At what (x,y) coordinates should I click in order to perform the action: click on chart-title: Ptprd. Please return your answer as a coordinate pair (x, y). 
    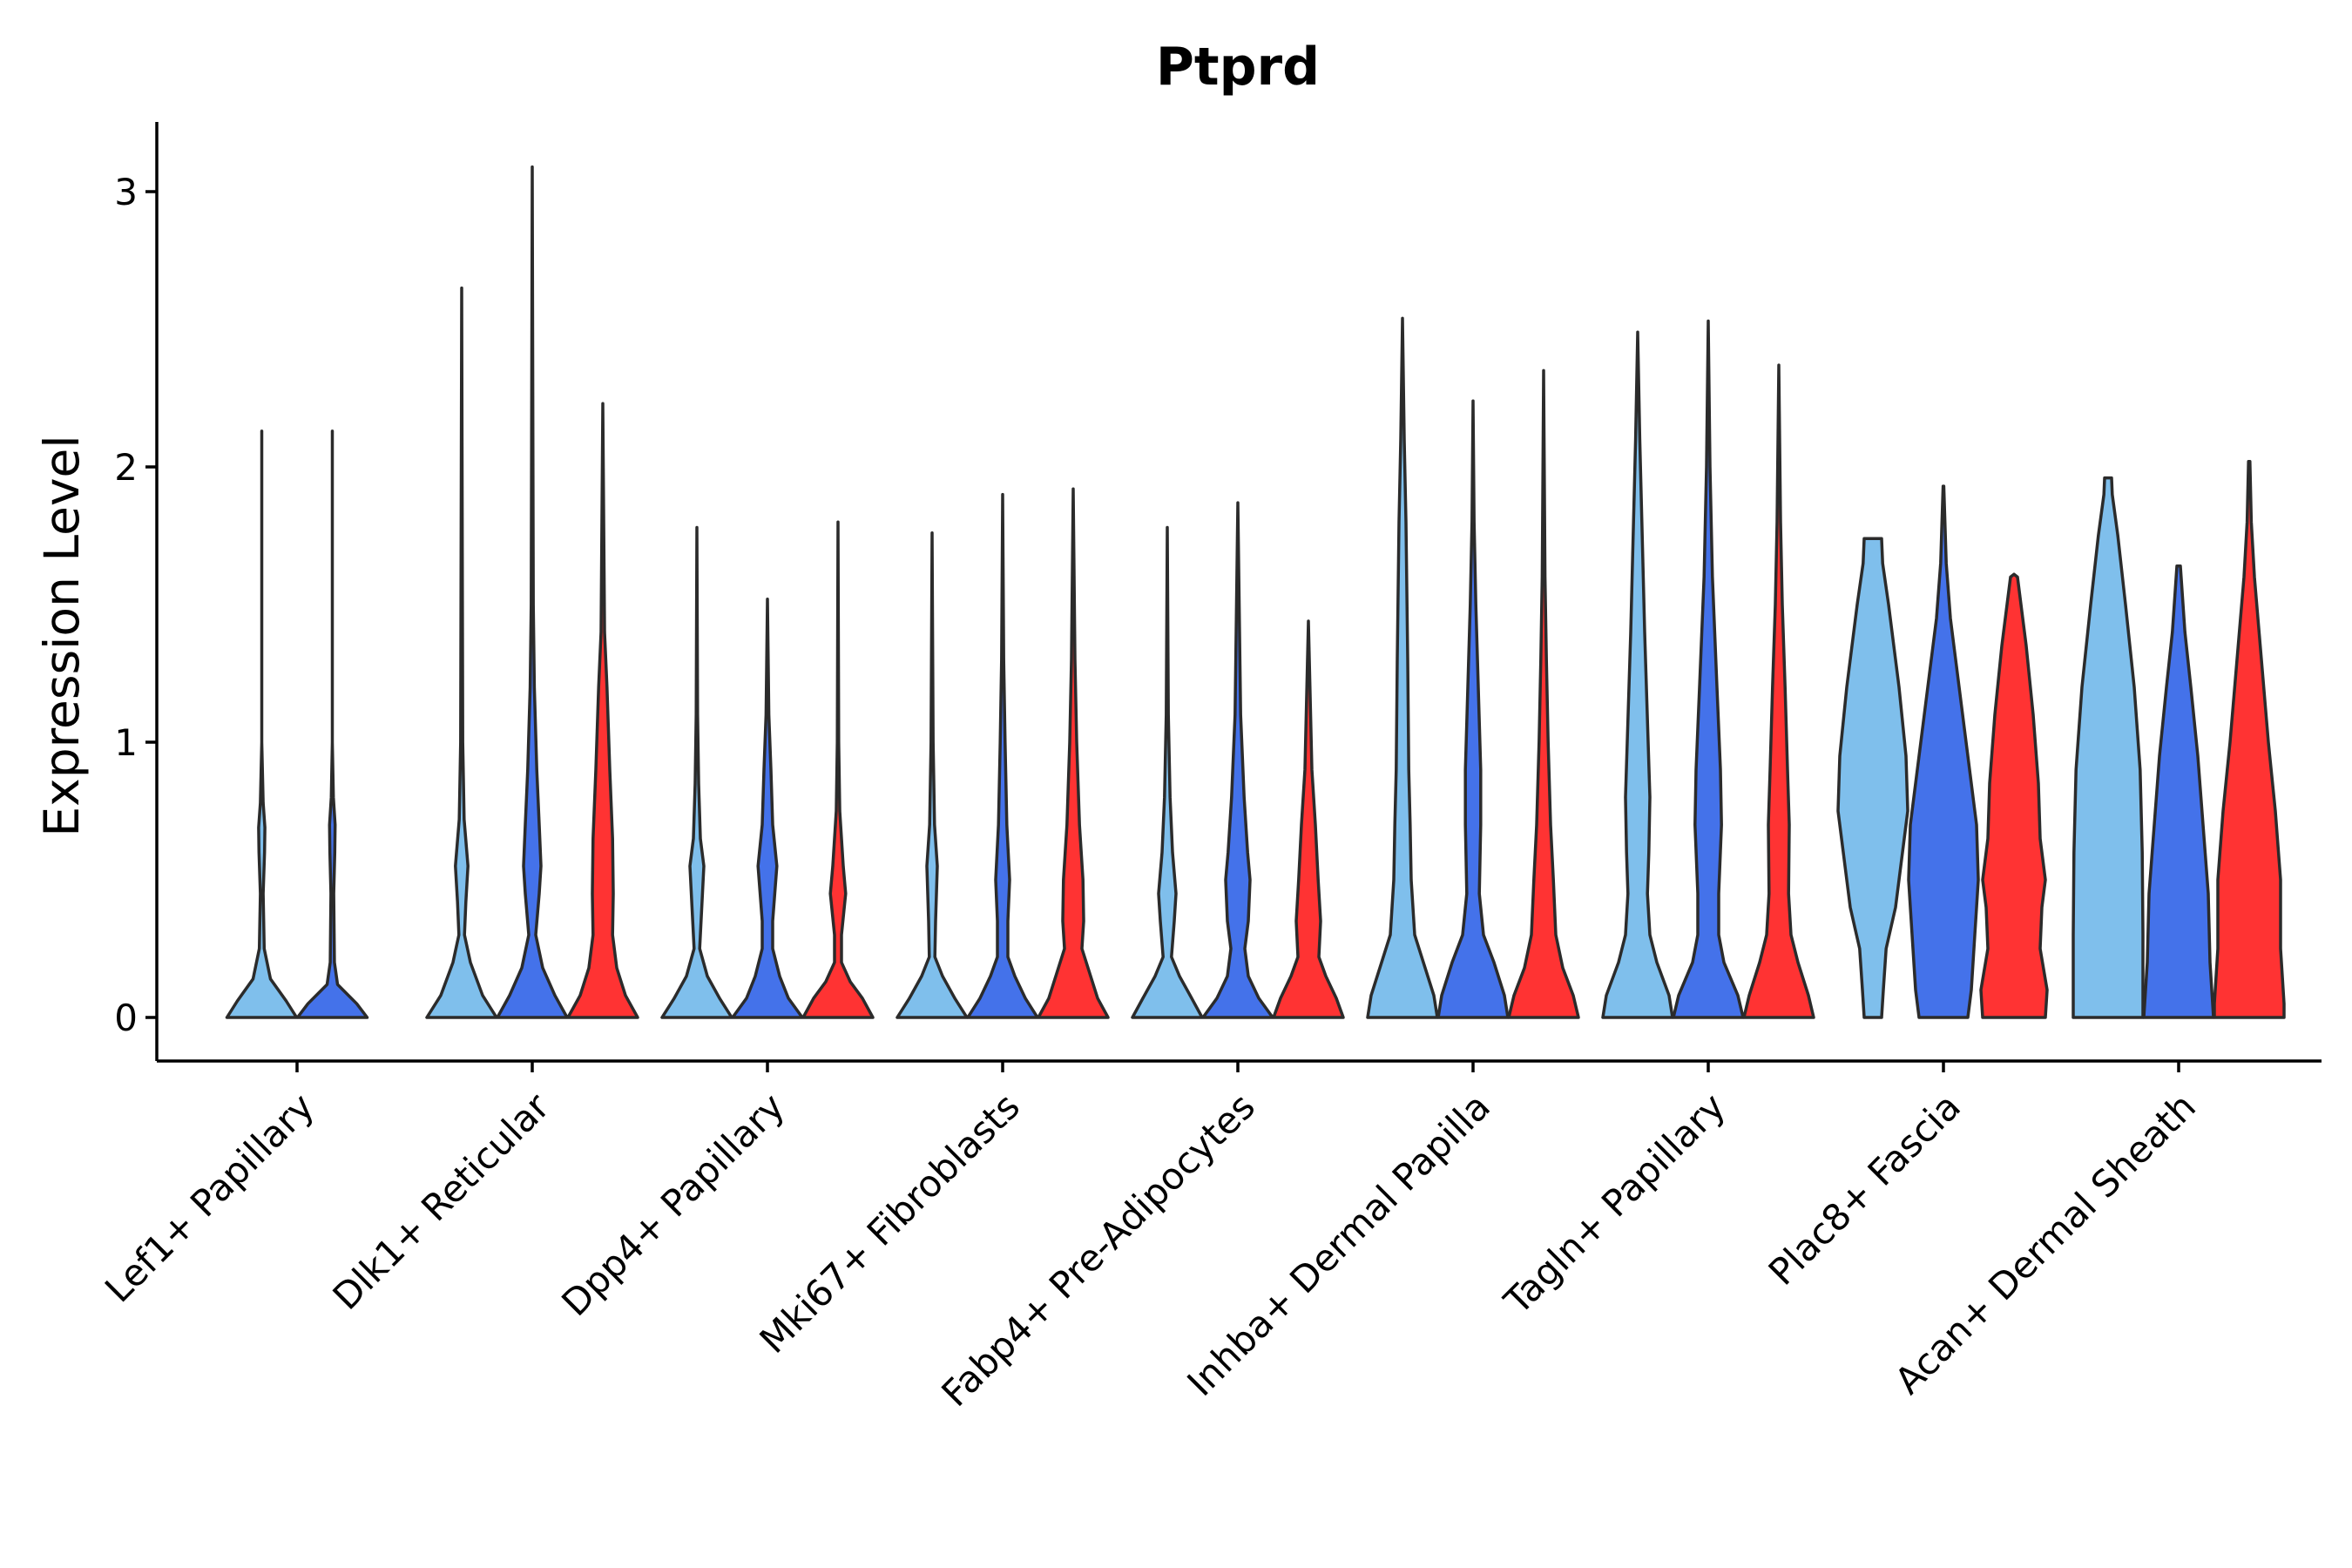
    Looking at the image, I should click on (1238, 67).